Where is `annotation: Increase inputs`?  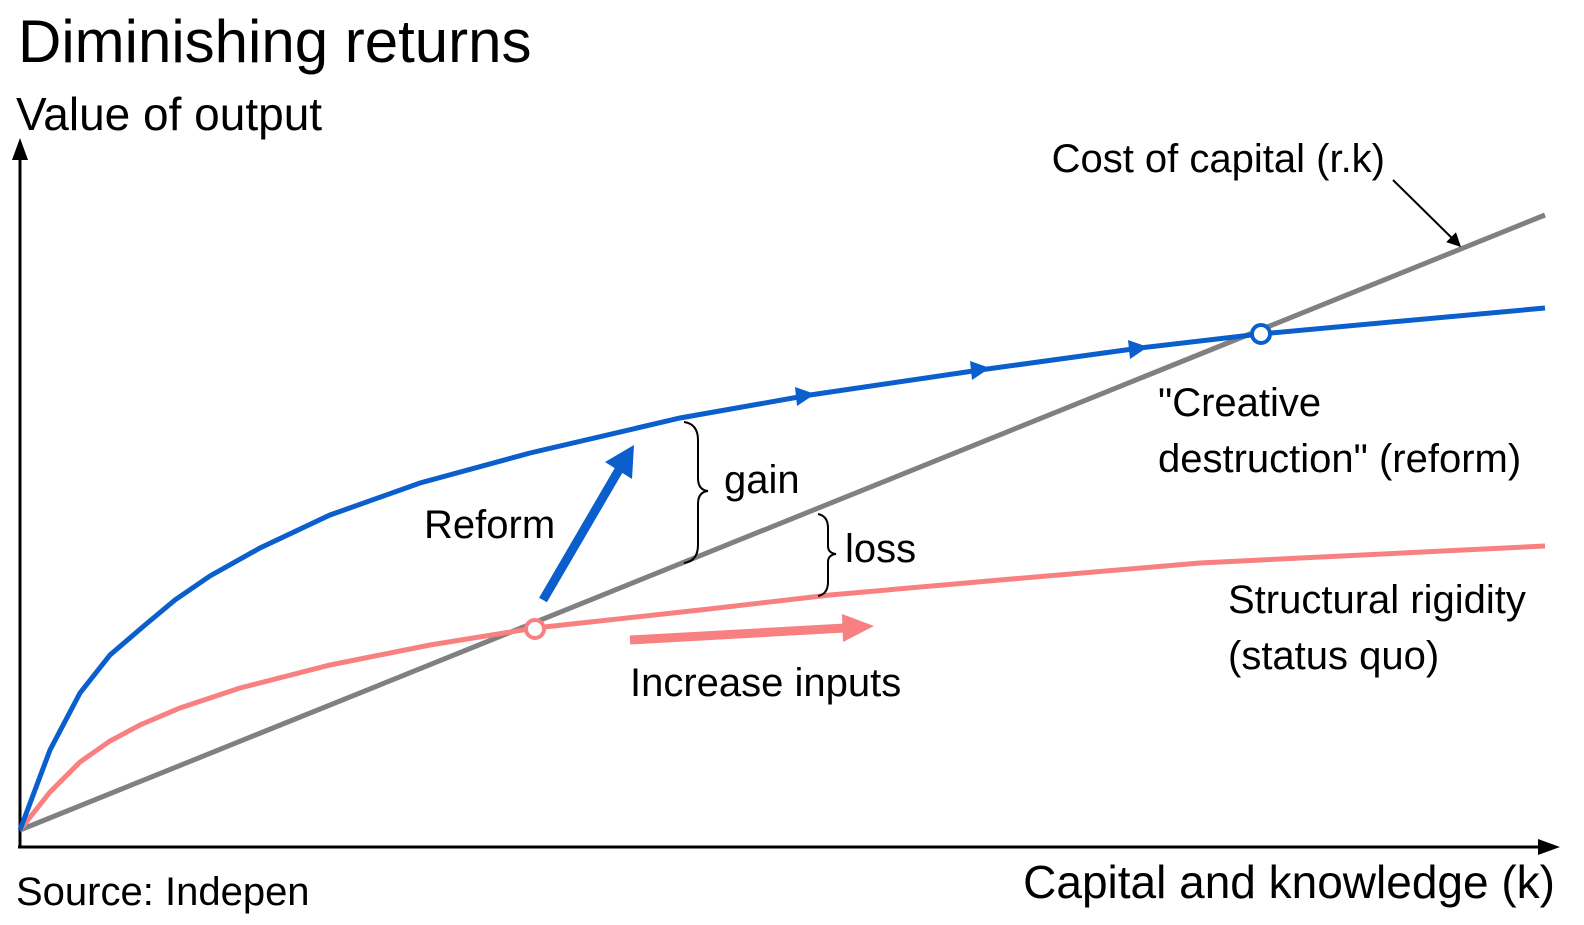 annotation: Increase inputs is located at coordinates (765, 683).